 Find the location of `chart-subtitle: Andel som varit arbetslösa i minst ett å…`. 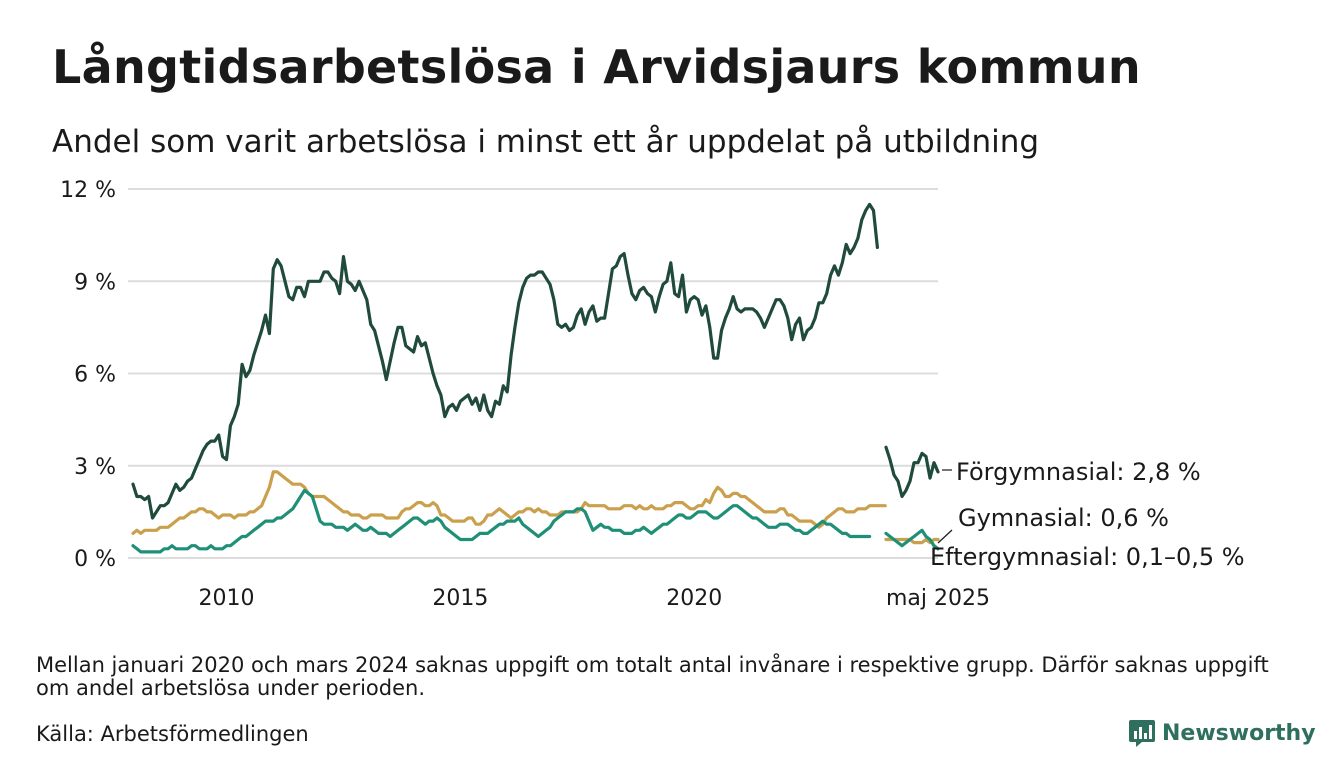

chart-subtitle: Andel som varit arbetslösa i minst ett å… is located at coordinates (546, 142).